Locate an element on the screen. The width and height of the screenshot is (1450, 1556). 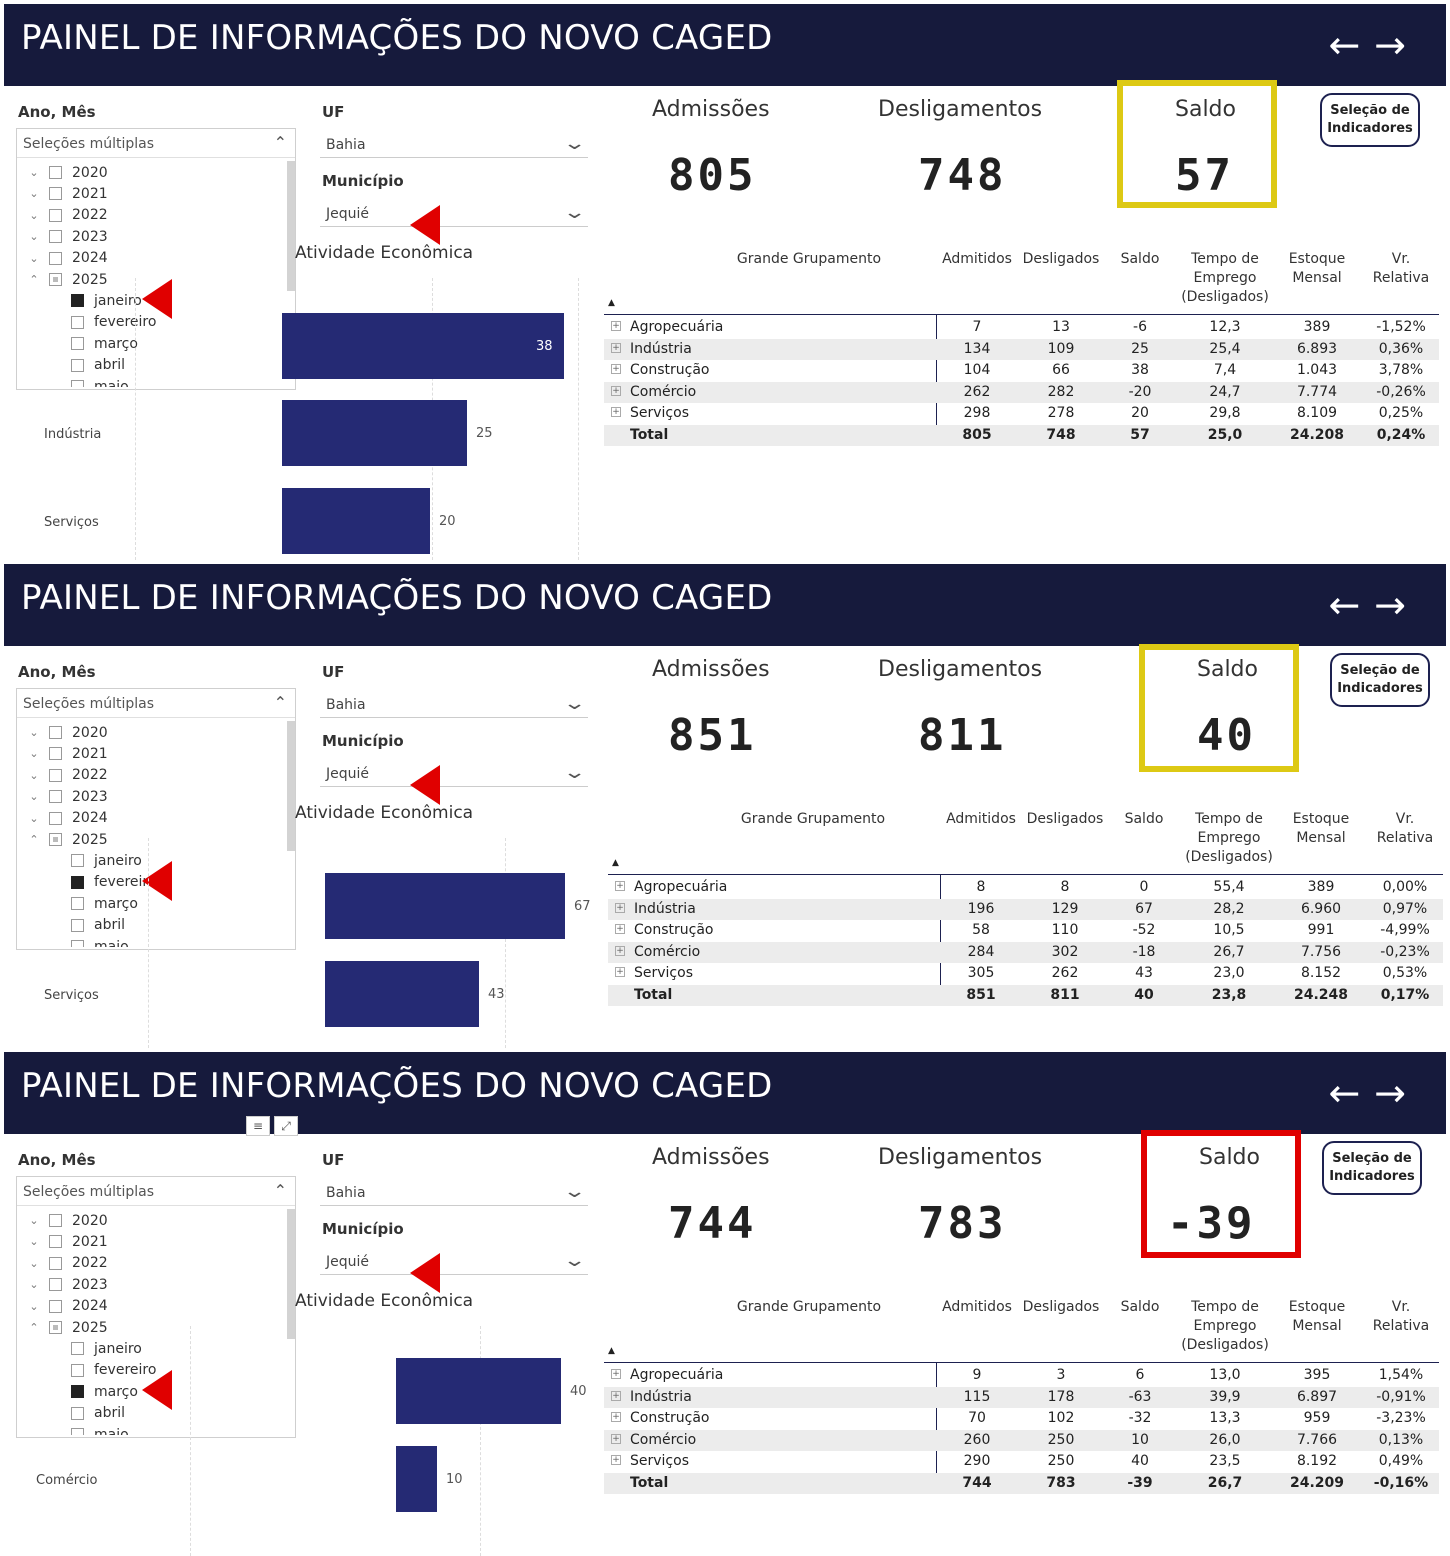
table-row: + Agropecuária 8 8 0 55,4 389 0,00% is located at coordinates (1025, 888).